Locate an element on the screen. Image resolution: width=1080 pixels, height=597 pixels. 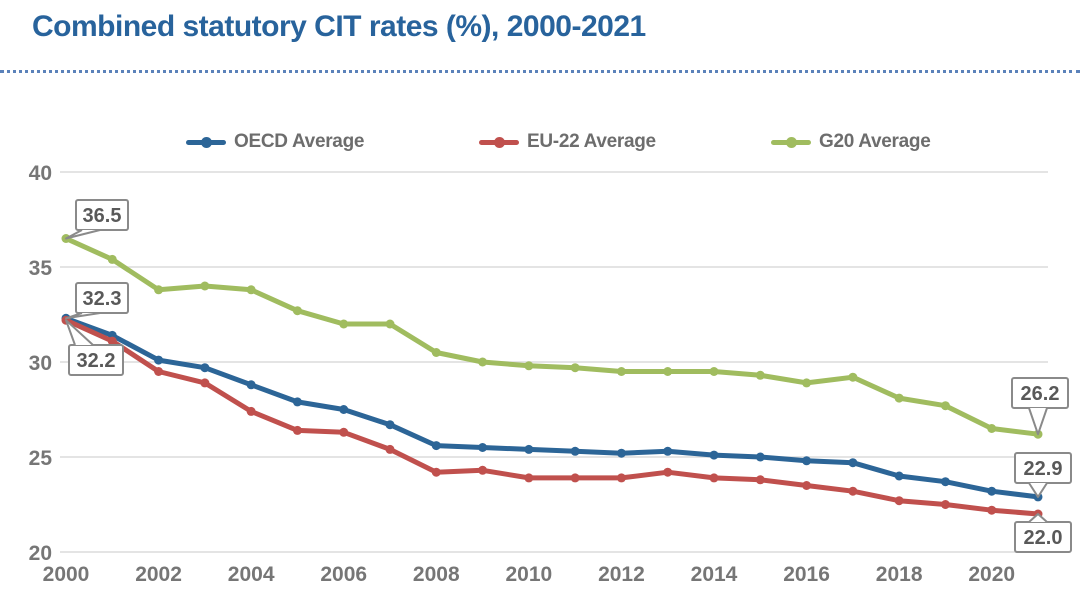
data-point-oecd-average-2005 is located at coordinates (297, 402).